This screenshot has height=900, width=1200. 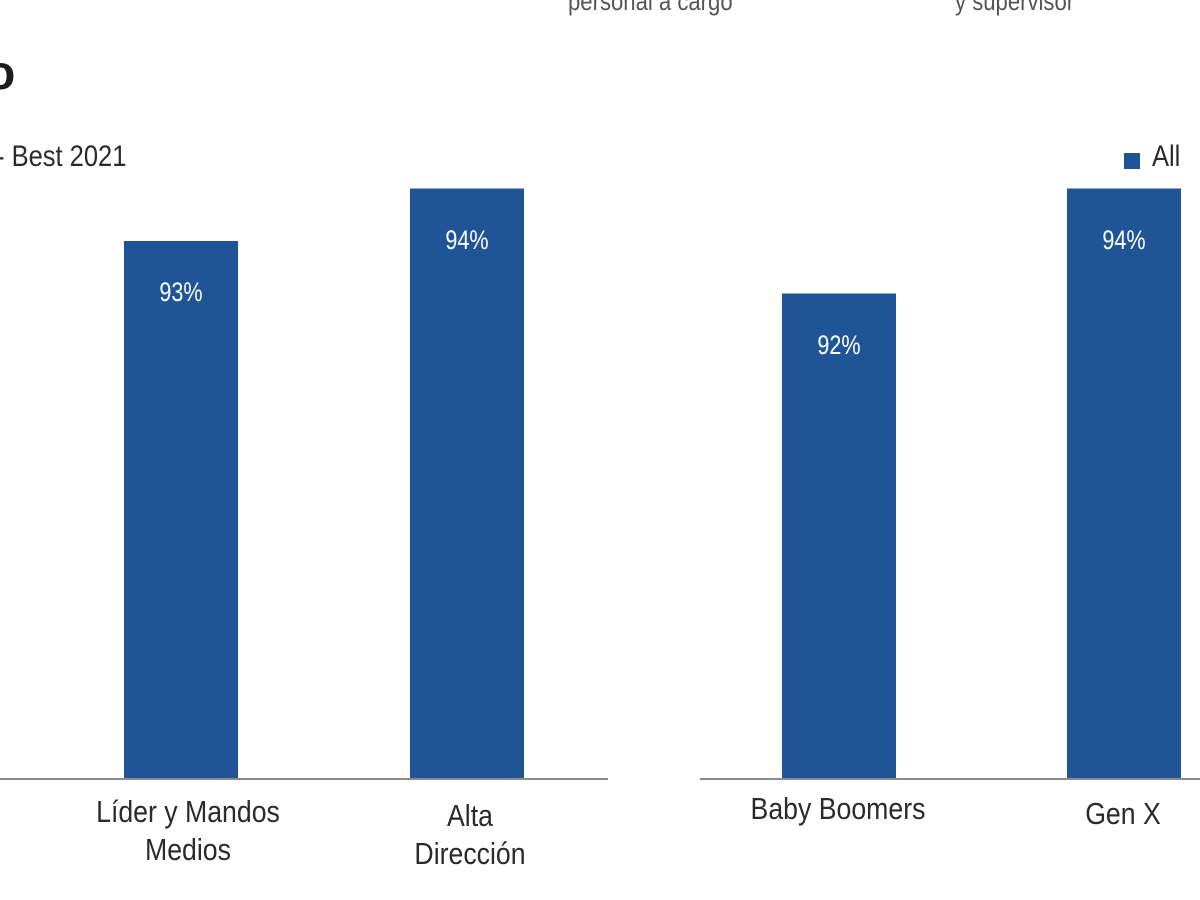 I want to click on category-label-line: Dirección, so click(x=470, y=853).